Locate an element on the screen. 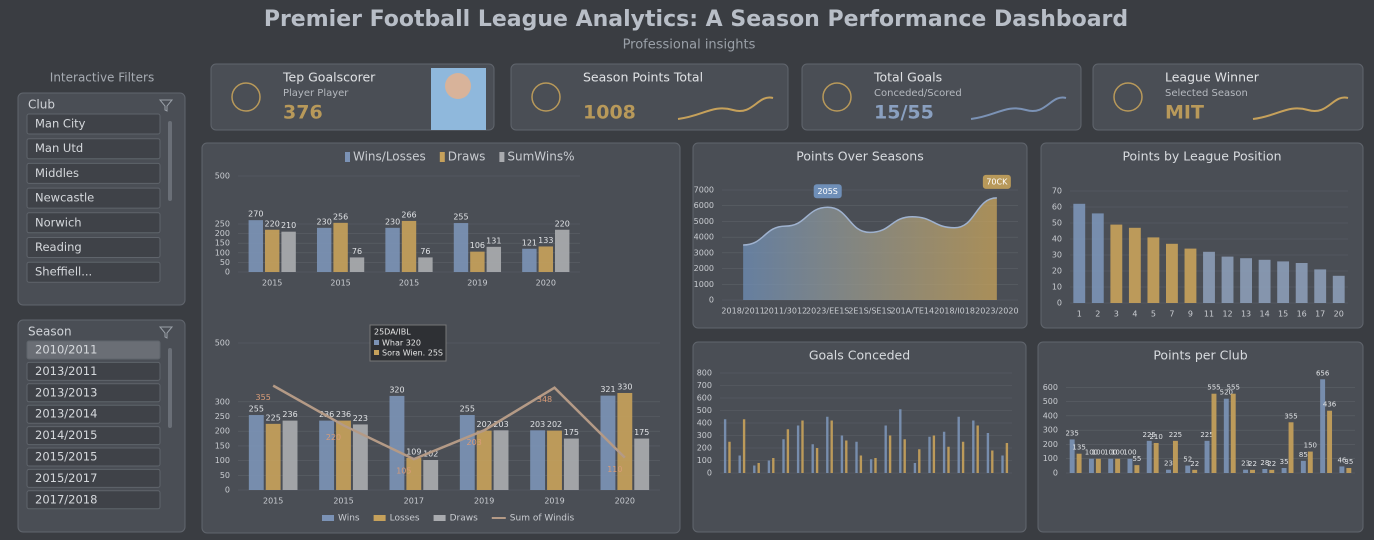  filter-item-label: Middles is located at coordinates (57, 173).